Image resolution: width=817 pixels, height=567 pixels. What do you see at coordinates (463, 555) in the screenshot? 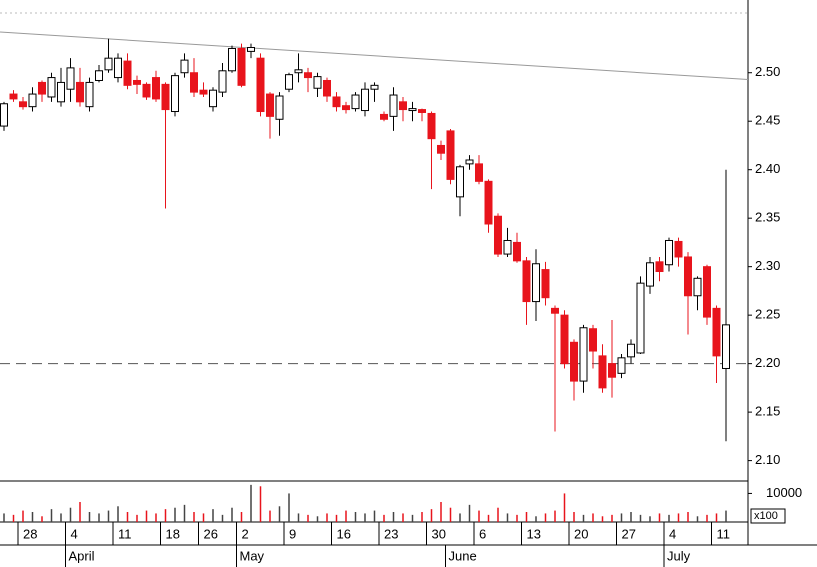
I see `month-label: June` at bounding box center [463, 555].